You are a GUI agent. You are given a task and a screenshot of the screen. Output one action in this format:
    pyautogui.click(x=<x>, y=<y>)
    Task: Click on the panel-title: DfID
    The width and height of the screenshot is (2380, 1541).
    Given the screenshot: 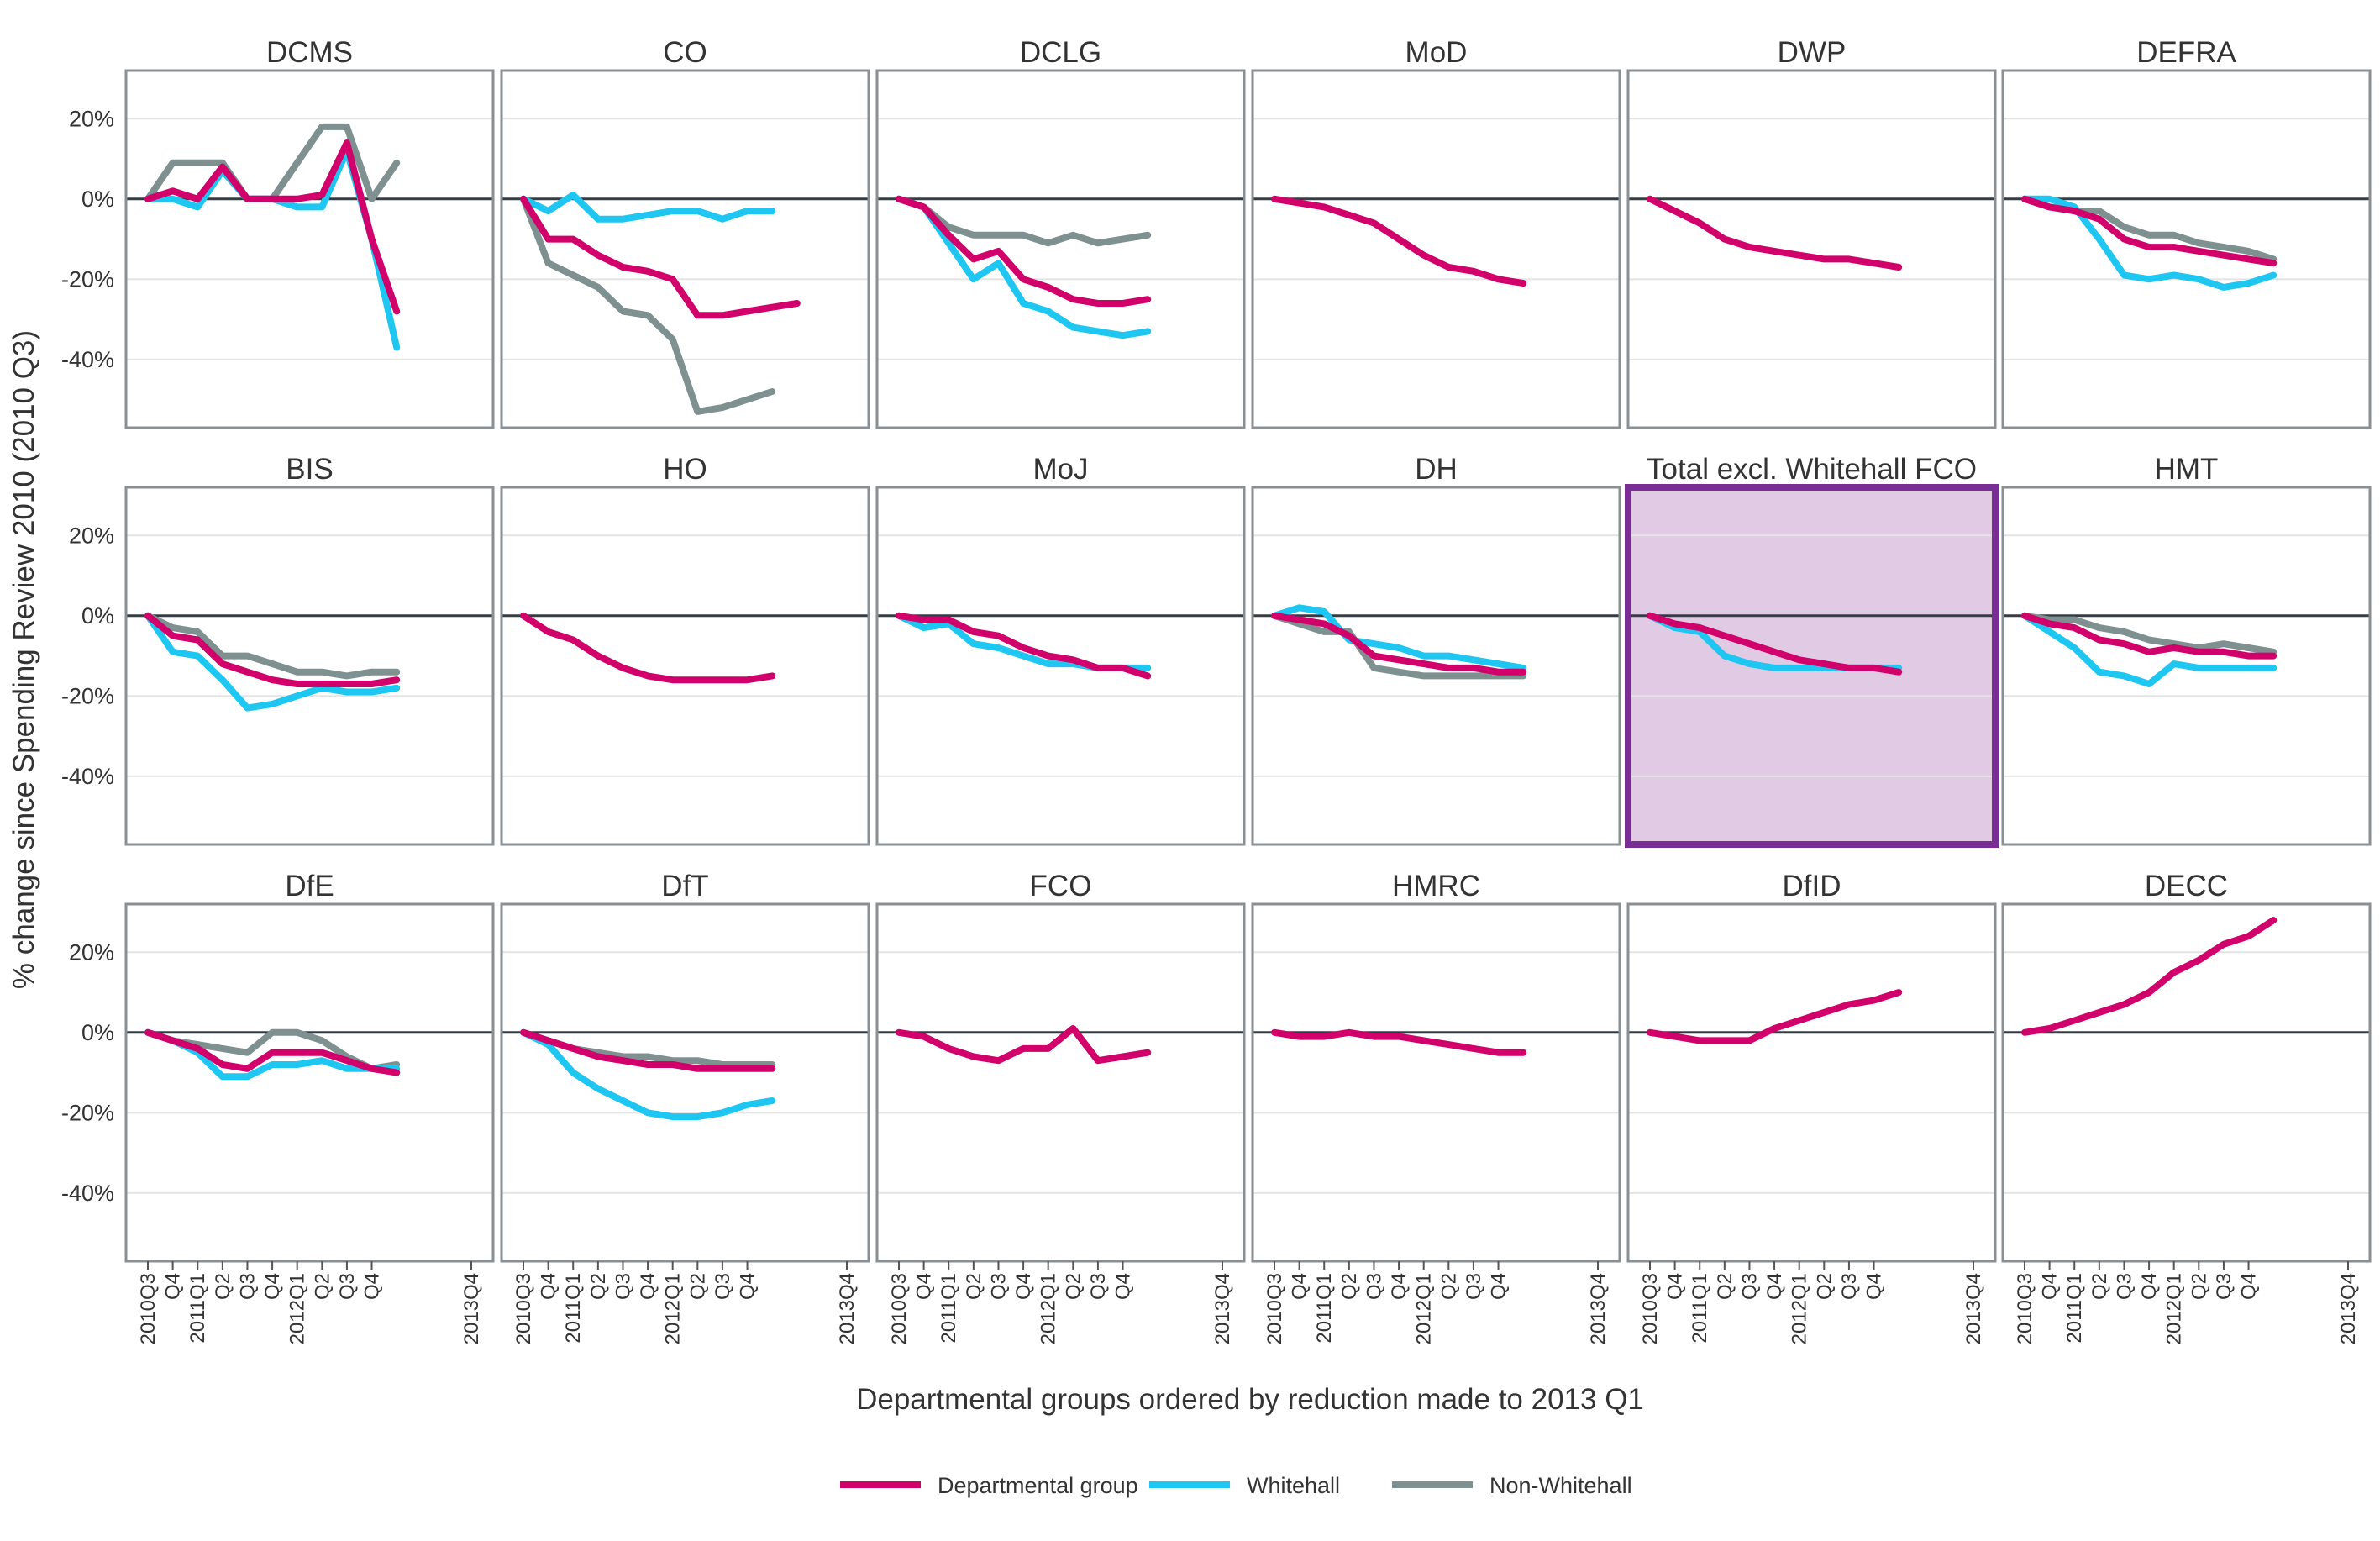 What is the action you would take?
    pyautogui.click(x=1812, y=886)
    